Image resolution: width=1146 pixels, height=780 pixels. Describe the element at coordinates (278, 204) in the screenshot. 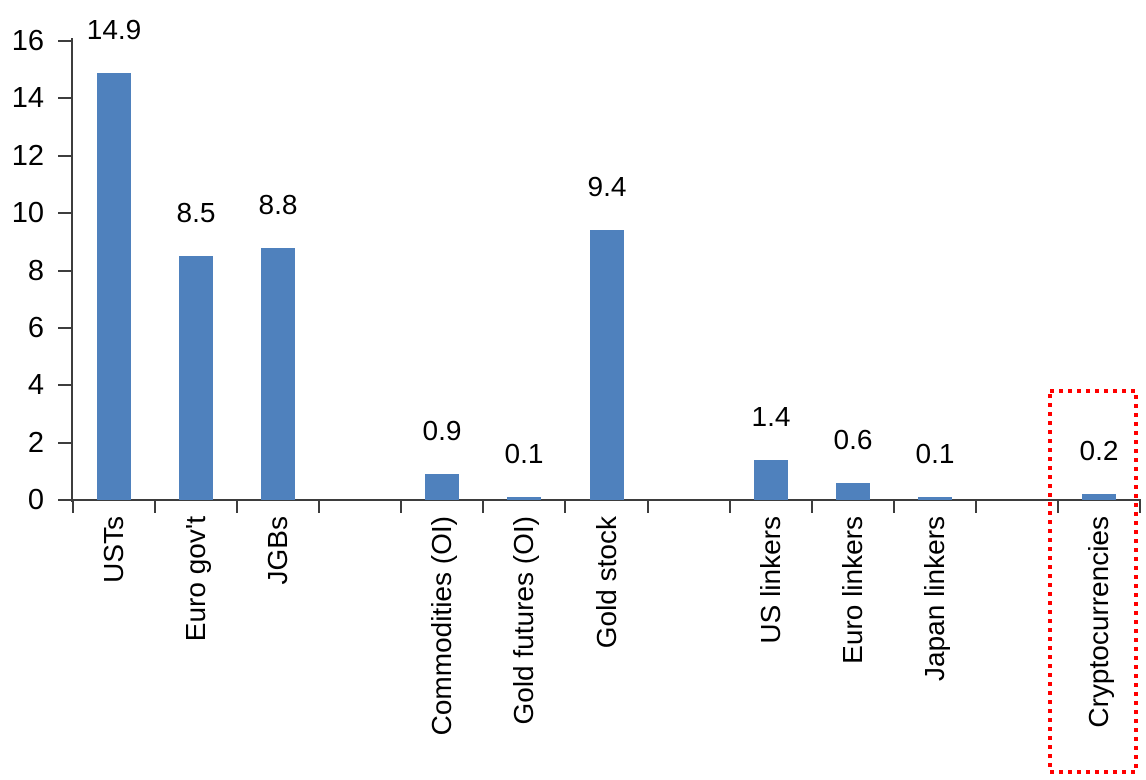

I see `value-label-jgbs: 8.8` at that location.